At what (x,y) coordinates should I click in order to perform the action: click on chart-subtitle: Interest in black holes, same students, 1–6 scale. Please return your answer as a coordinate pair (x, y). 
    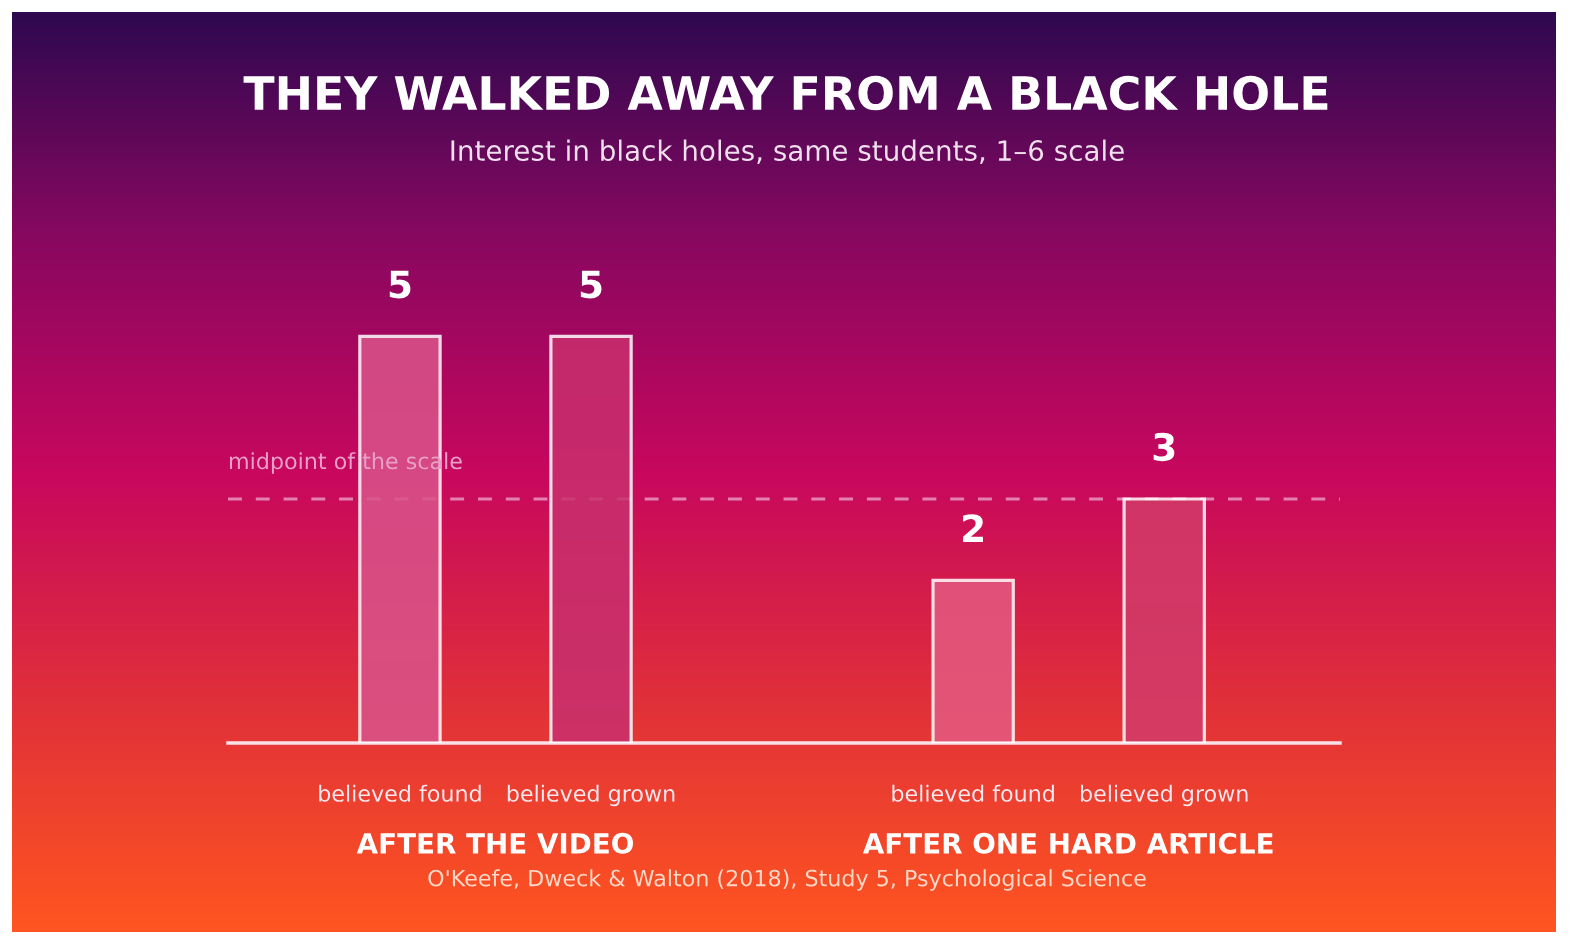
    Looking at the image, I should click on (787, 151).